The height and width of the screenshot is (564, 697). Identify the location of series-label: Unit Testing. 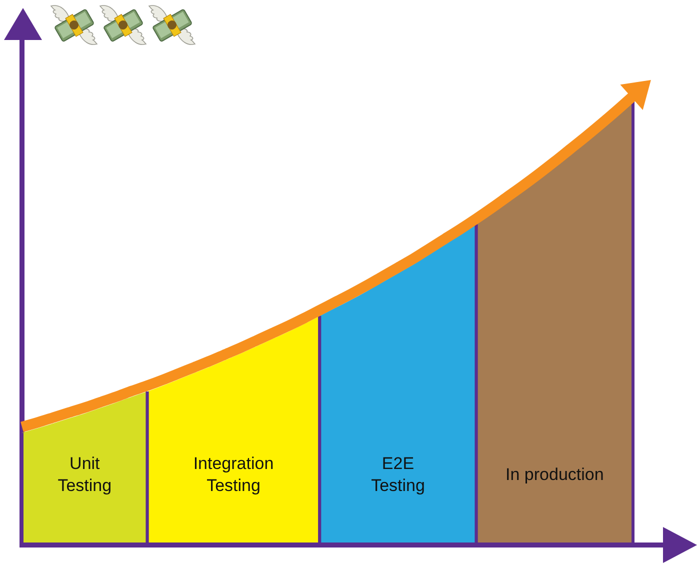
(85, 475).